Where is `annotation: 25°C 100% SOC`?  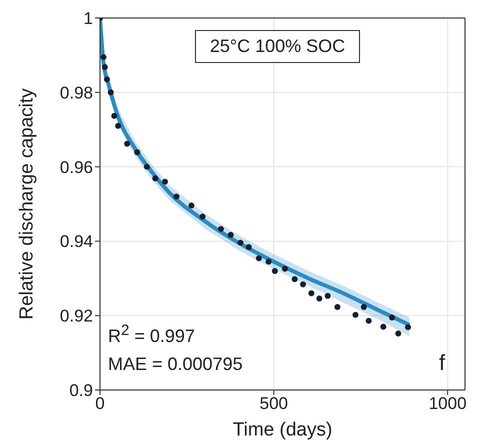
annotation: 25°C 100% SOC is located at coordinates (277, 46).